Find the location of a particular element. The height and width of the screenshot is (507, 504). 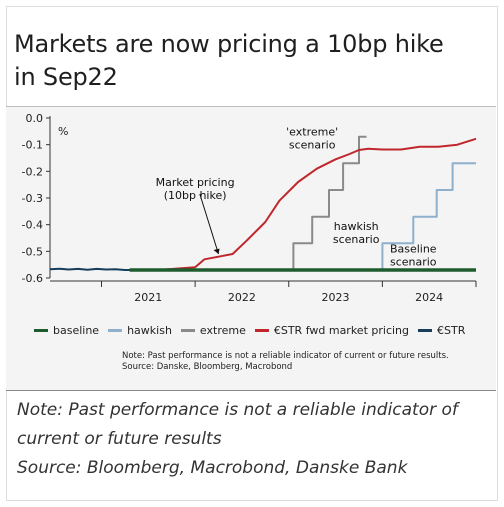

legend-item: extreme is located at coordinates (213, 330).